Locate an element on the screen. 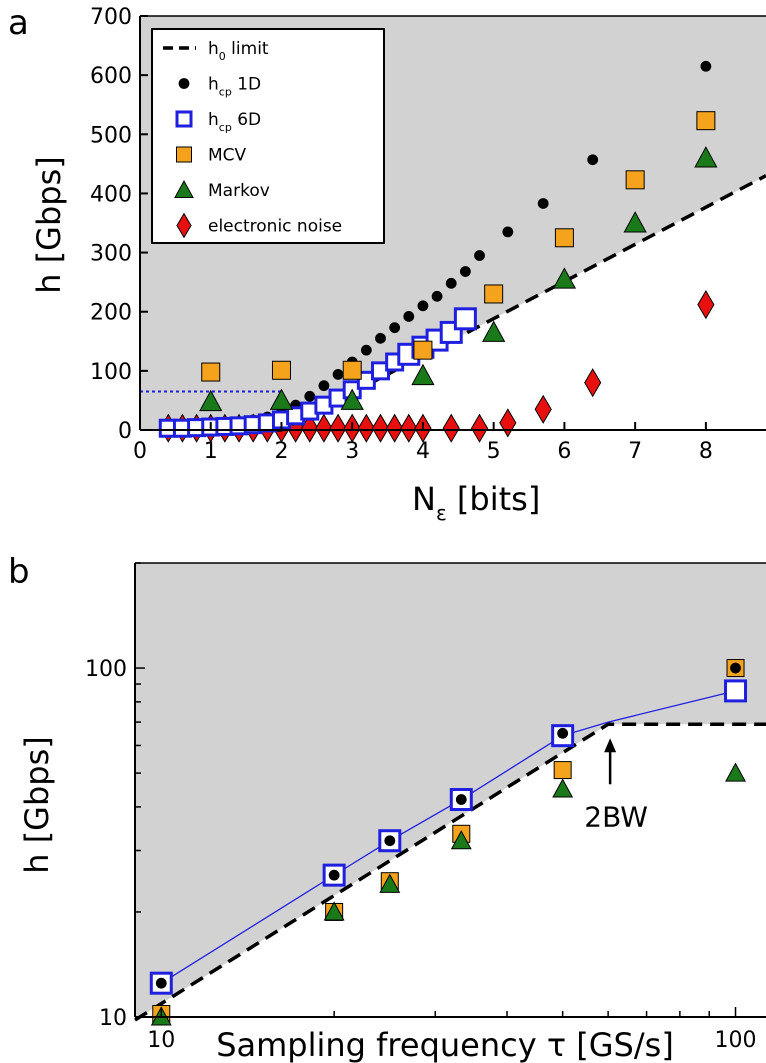  legend-label-rest: limit is located at coordinates (247, 49).